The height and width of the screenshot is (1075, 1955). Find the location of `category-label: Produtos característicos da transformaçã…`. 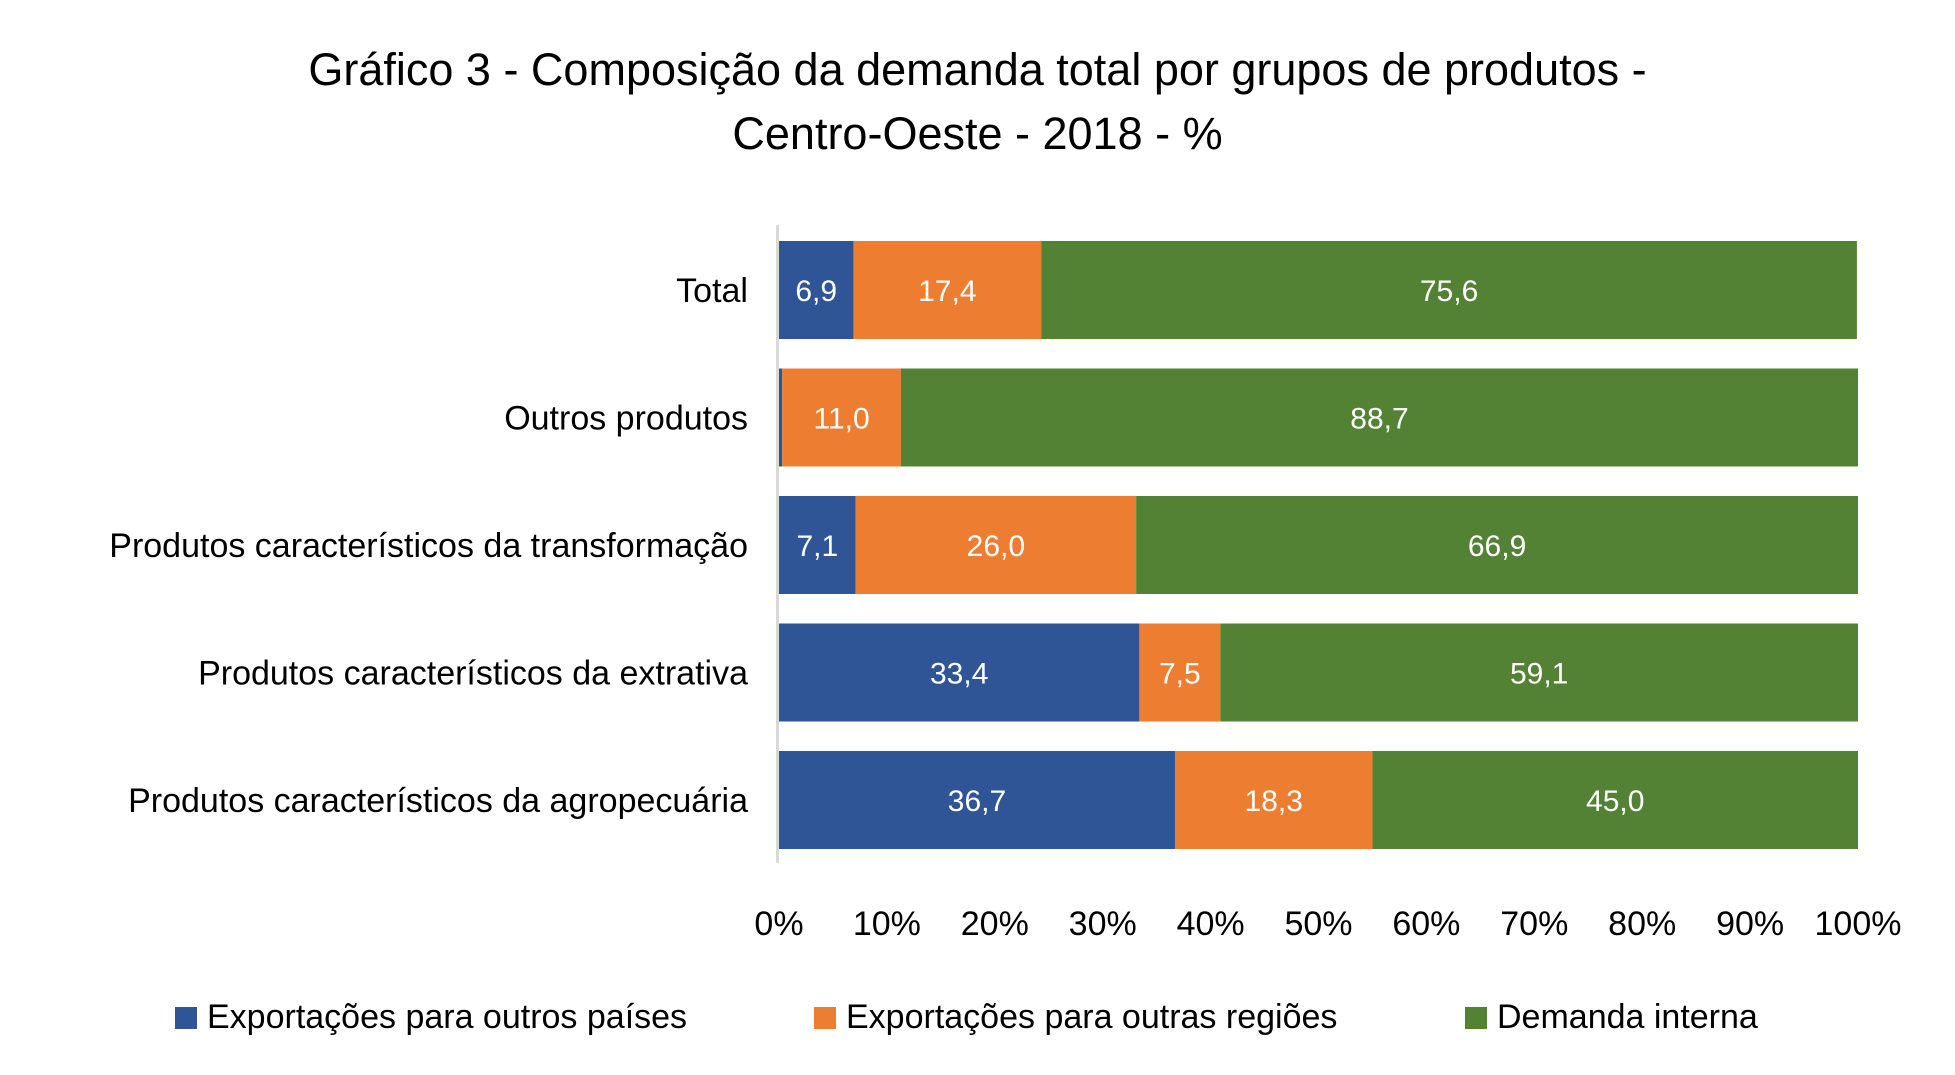

category-label: Produtos característicos da transformaçã… is located at coordinates (428, 546).